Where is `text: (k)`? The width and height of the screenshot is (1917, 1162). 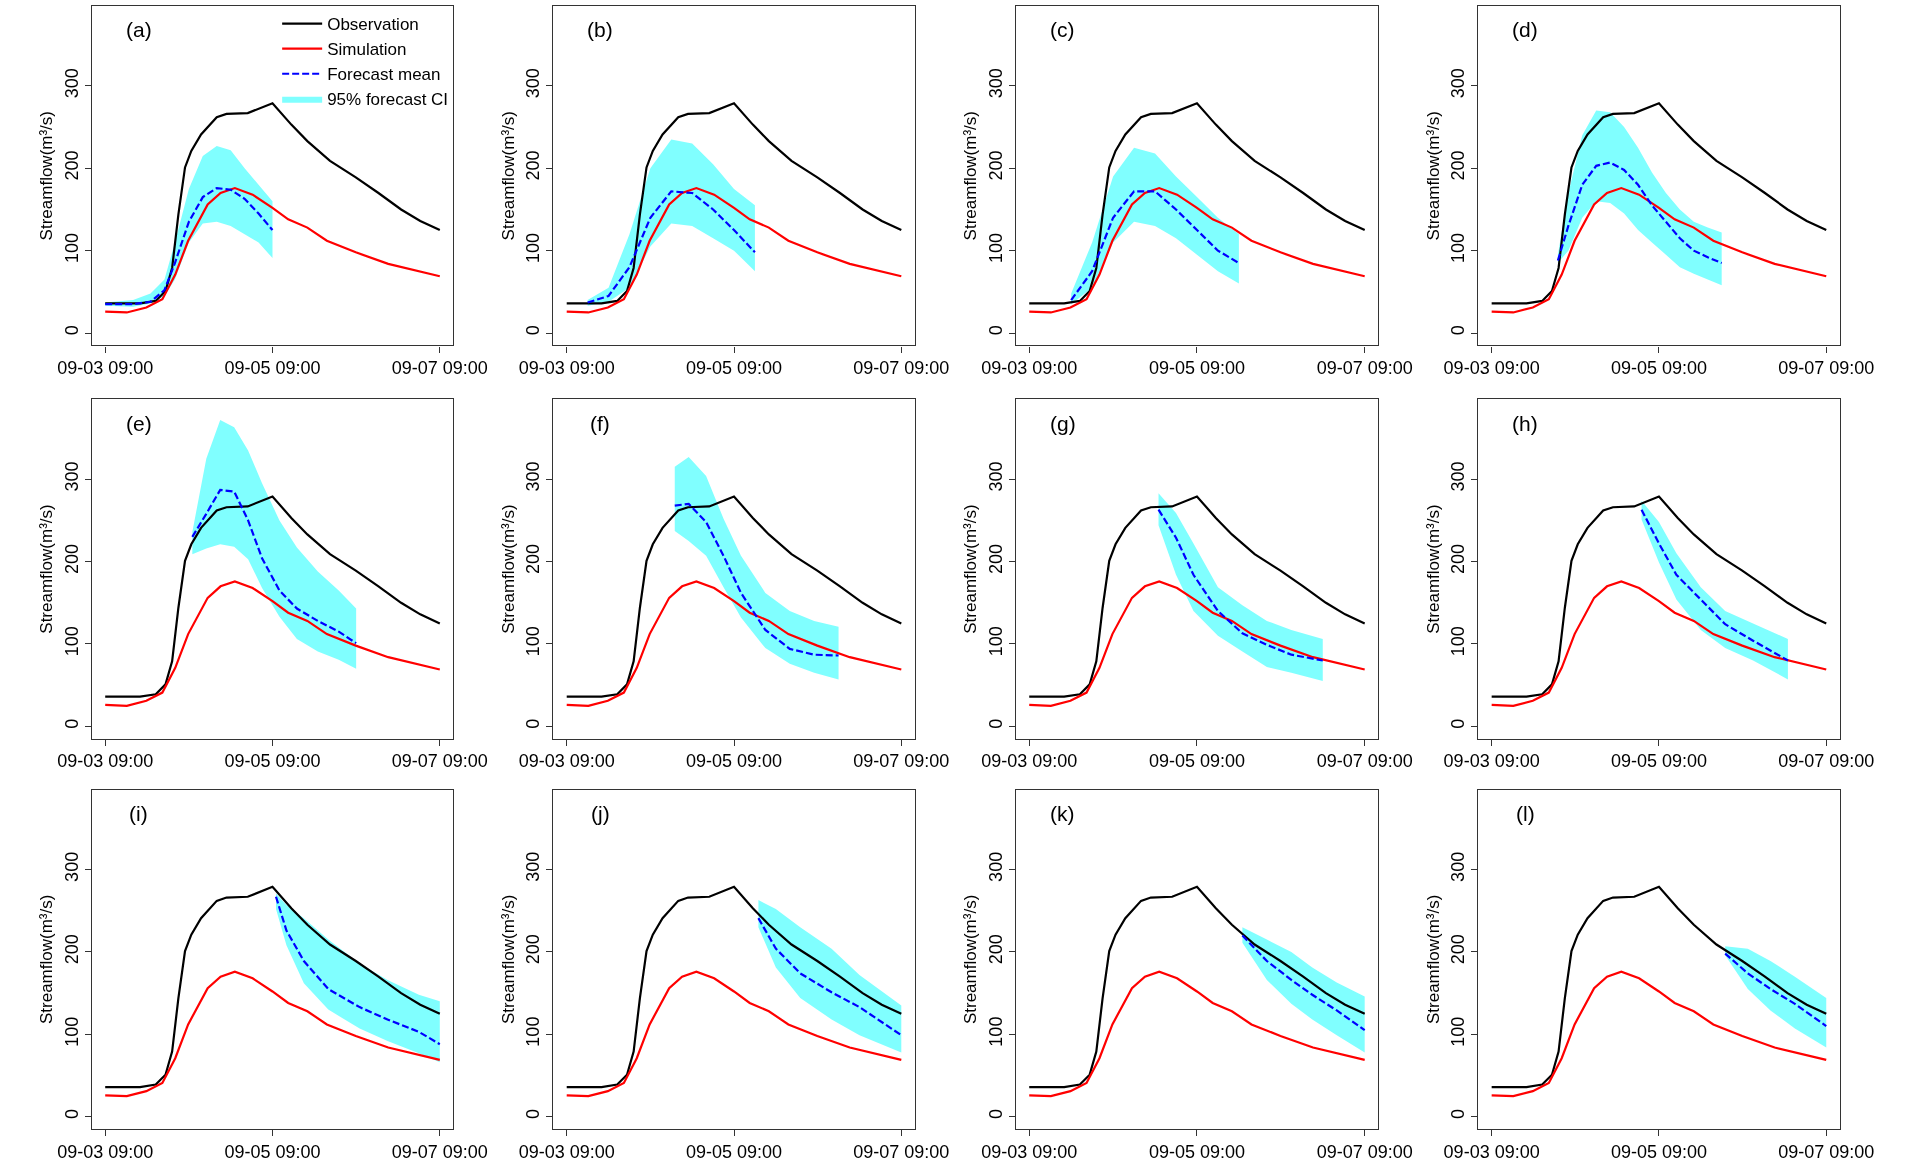 text: (k) is located at coordinates (1062, 813).